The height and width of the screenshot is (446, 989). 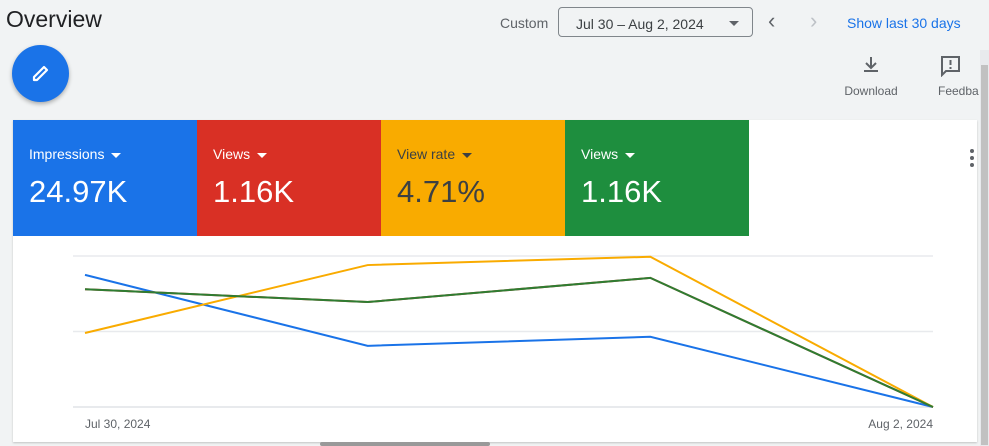 I want to click on metric-tile-view-rate: View rate 4.71%, so click(x=473, y=178).